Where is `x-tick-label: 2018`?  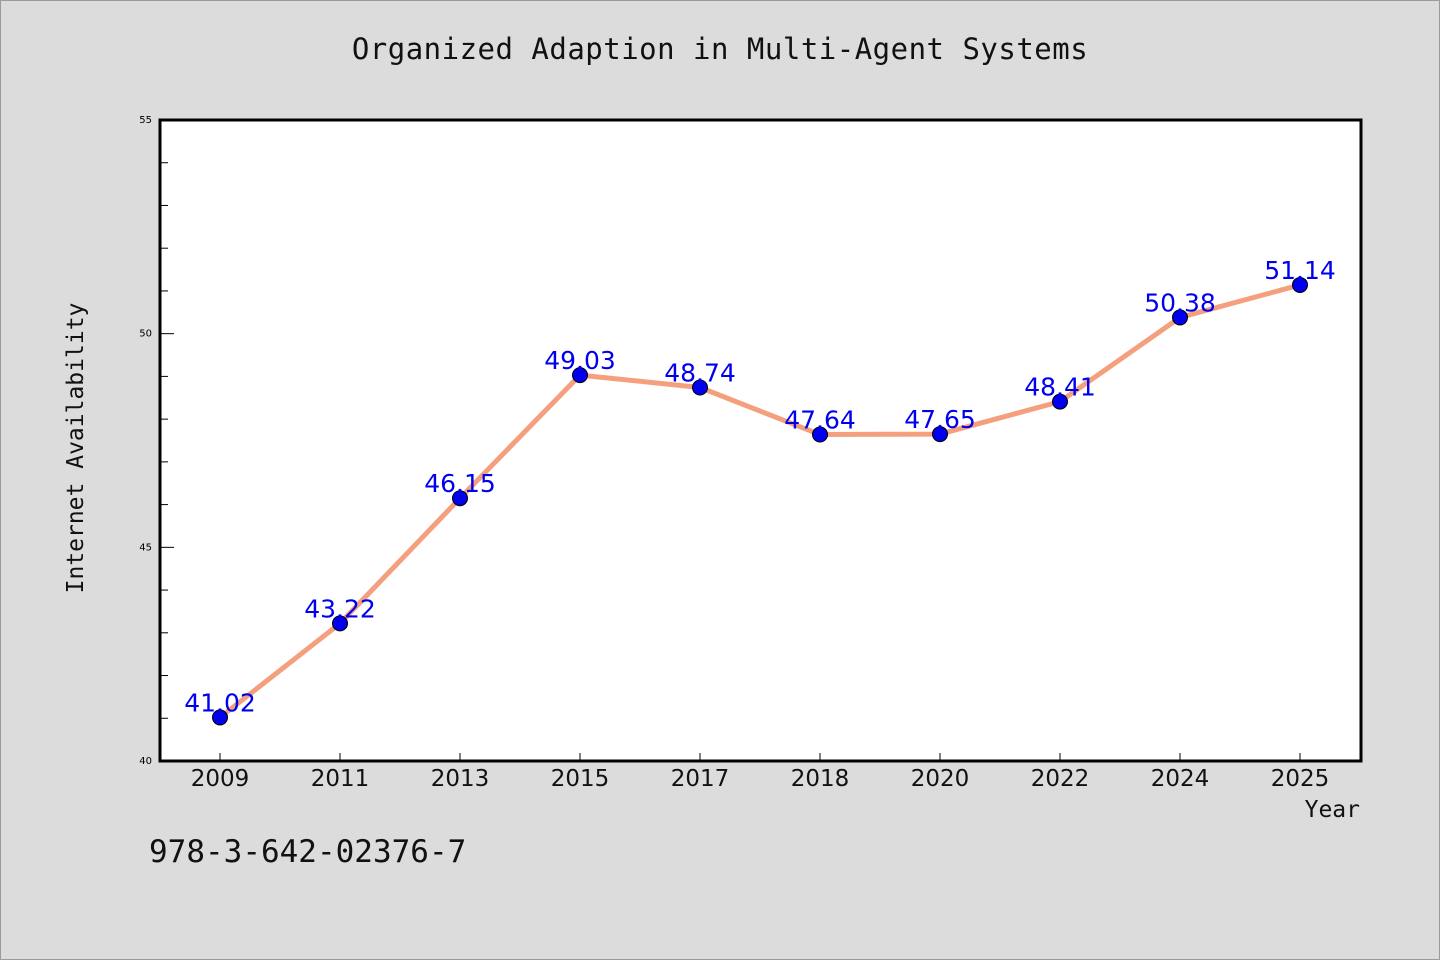 x-tick-label: 2018 is located at coordinates (820, 779).